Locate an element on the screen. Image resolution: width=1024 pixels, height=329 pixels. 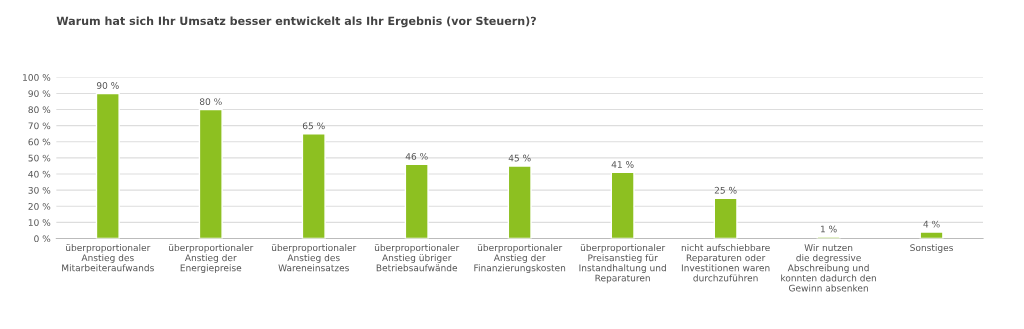
y-tick-label: 70 % is located at coordinates (39, 126).